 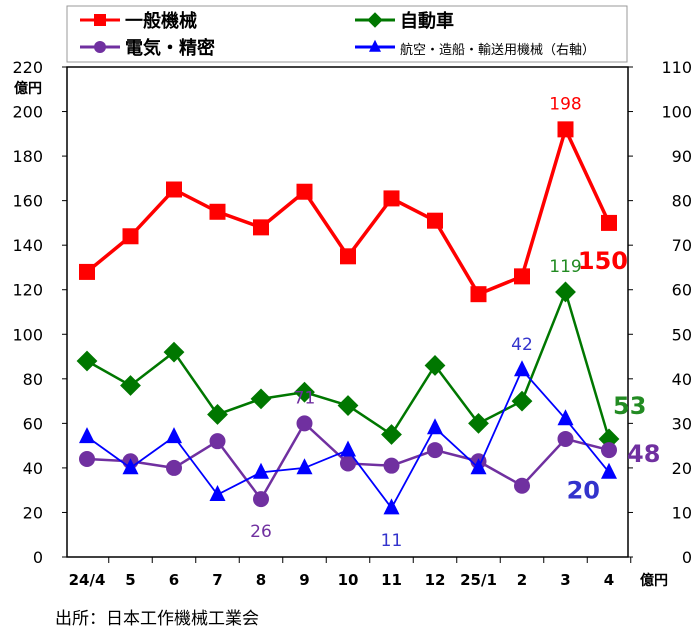 I want to click on source-note: 出所：日本工作機械工業会, so click(x=157, y=619).